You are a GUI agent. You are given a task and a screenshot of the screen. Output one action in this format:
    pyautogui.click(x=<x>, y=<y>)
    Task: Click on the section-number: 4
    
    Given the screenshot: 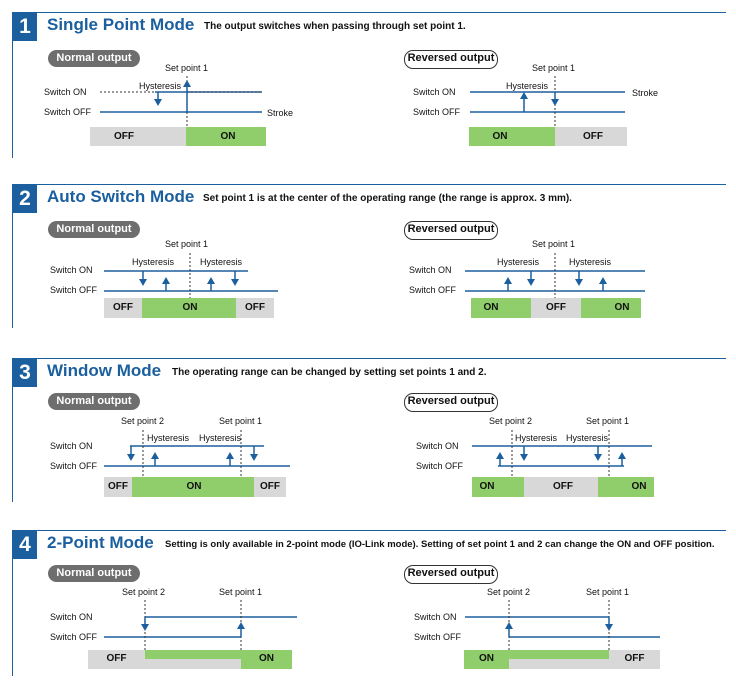 What is the action you would take?
    pyautogui.click(x=25, y=545)
    